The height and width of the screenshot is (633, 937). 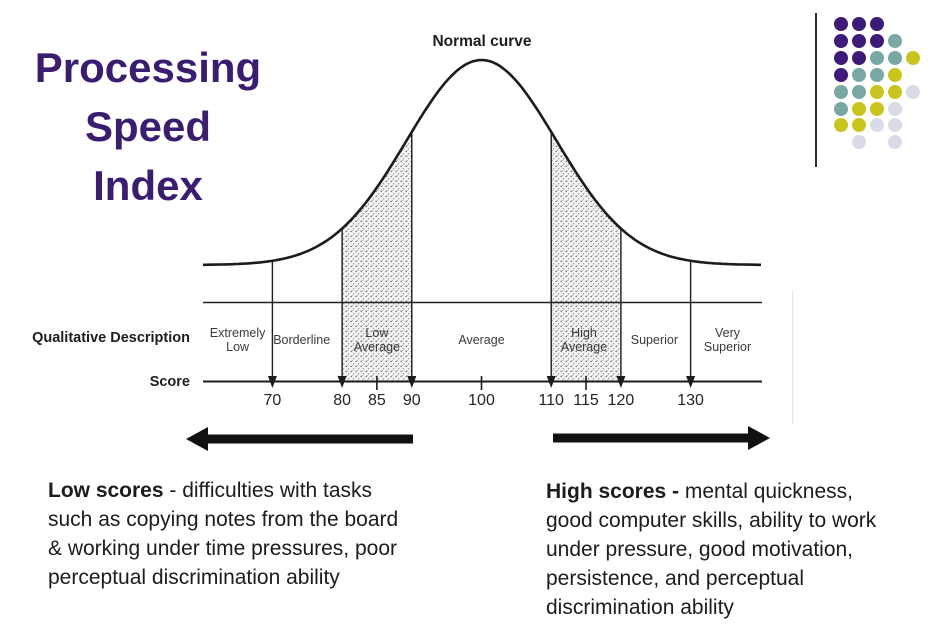 I want to click on region-label: Low Average, so click(x=377, y=340).